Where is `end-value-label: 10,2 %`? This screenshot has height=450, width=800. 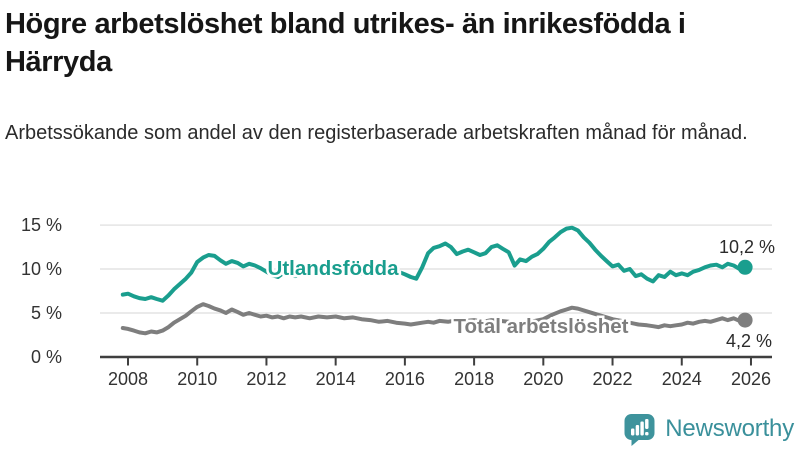
end-value-label: 10,2 % is located at coordinates (747, 247).